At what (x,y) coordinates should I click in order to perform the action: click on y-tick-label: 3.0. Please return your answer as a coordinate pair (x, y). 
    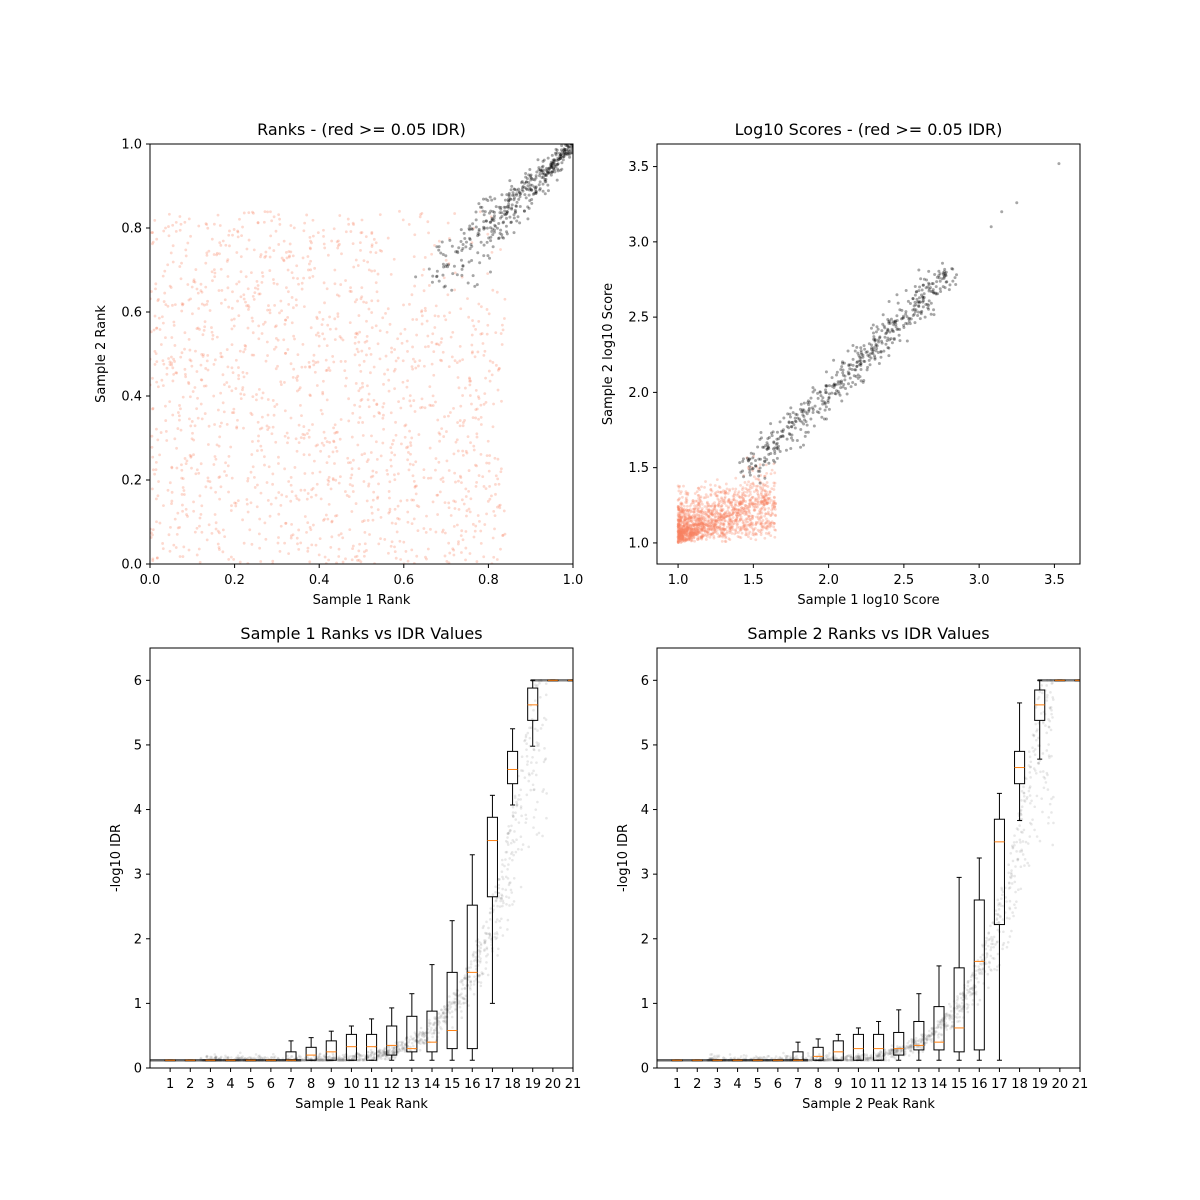
    Looking at the image, I should click on (638, 242).